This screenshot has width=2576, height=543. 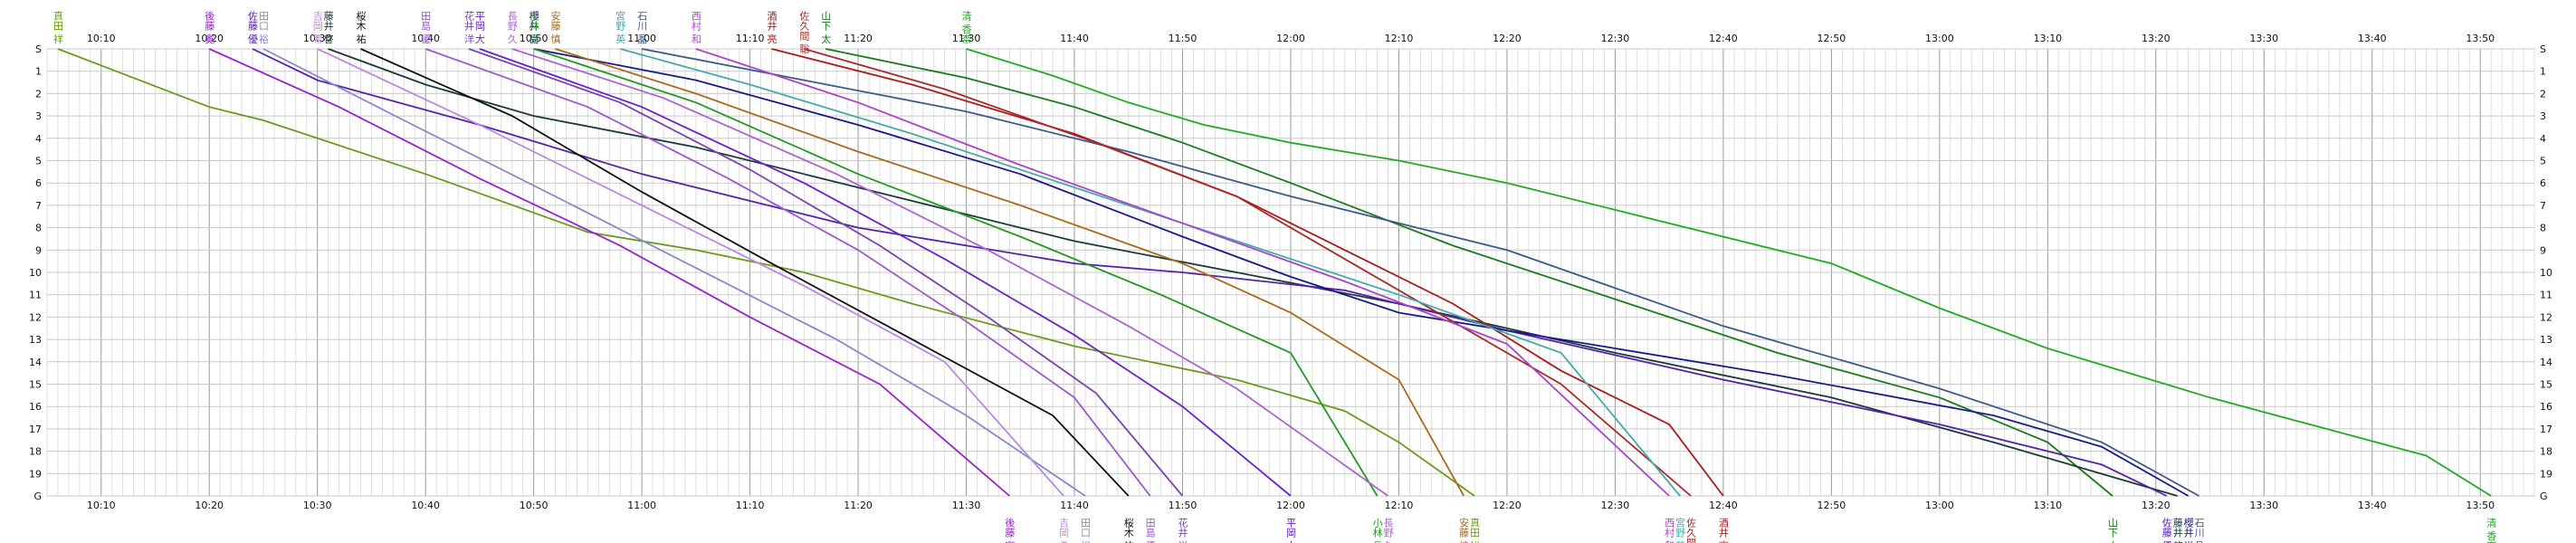 What do you see at coordinates (38, 94) in the screenshot?
I see `y-tick-label: 2` at bounding box center [38, 94].